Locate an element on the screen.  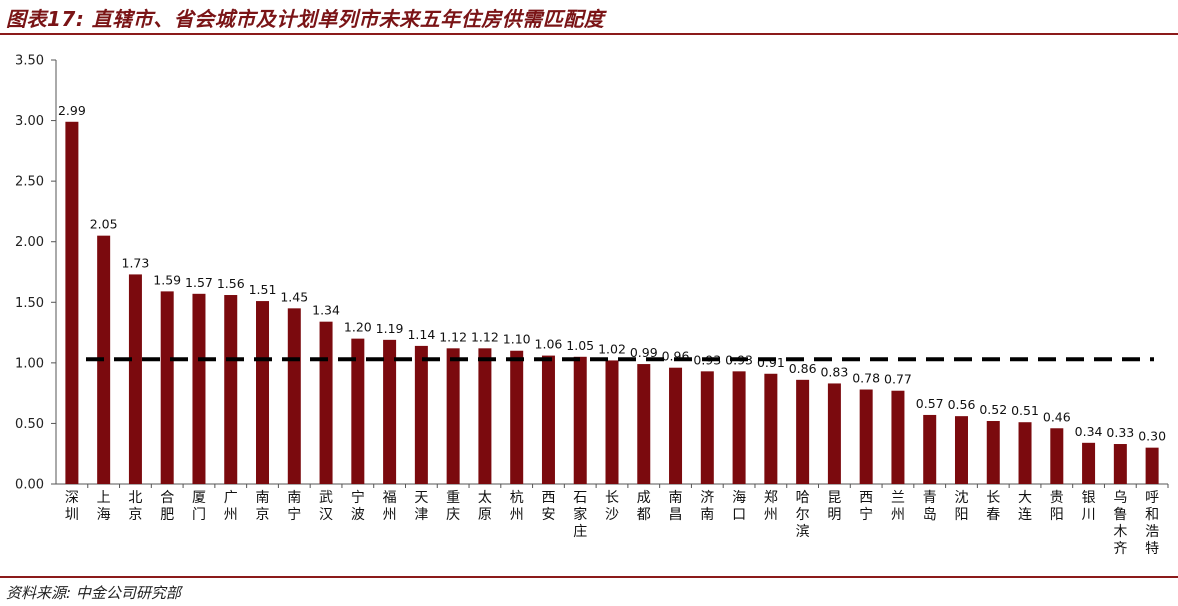
data-label: 1.19 is located at coordinates (390, 328).